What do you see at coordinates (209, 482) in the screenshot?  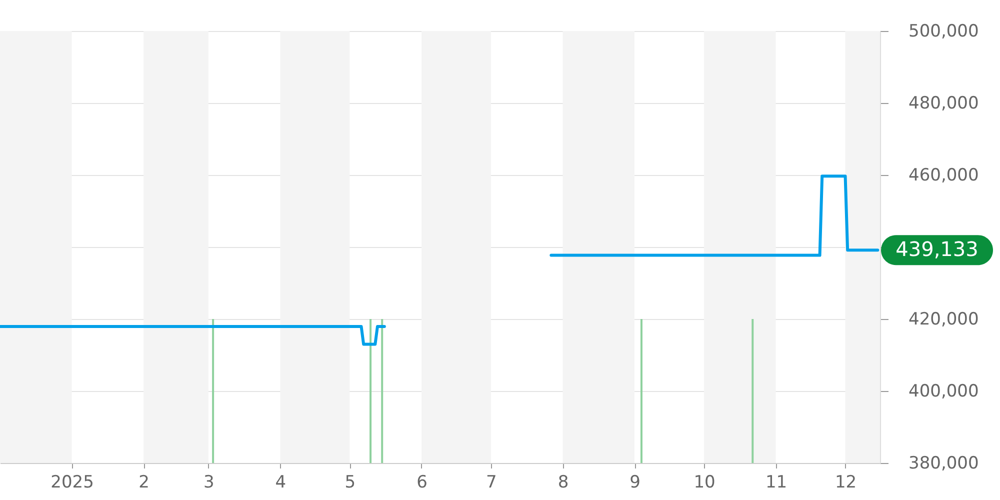 I see `x-tick-label: 3` at bounding box center [209, 482].